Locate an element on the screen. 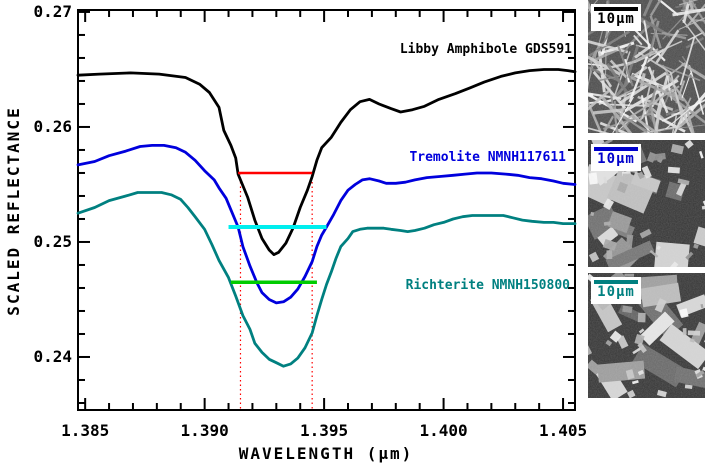 This screenshot has width=705, height=467. sem-micrograph-richterite: 10μm is located at coordinates (646, 335).